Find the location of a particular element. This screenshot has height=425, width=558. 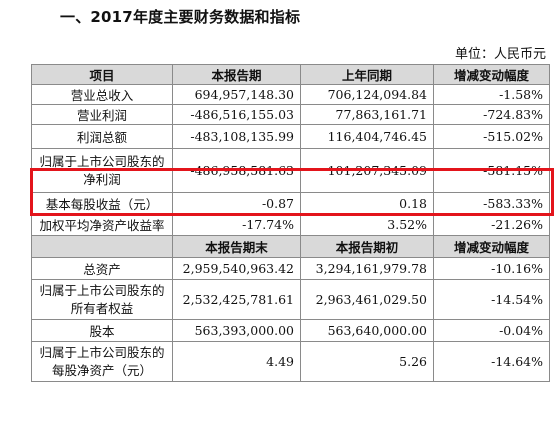

prior-value: 77,863,161.71 is located at coordinates (367, 114).